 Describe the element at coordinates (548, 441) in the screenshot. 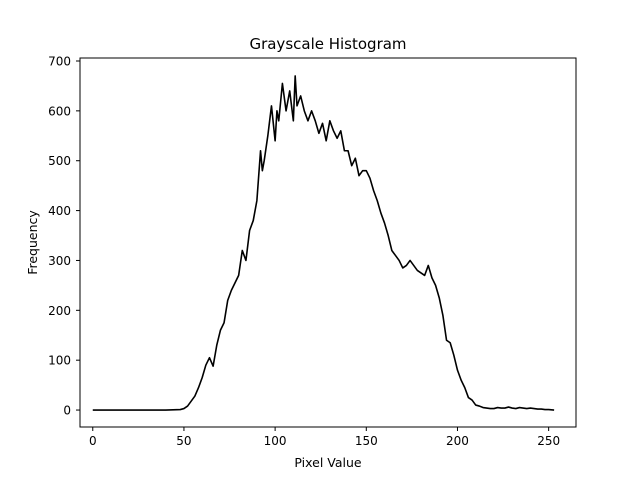

I see `x-tick-label: 250` at that location.